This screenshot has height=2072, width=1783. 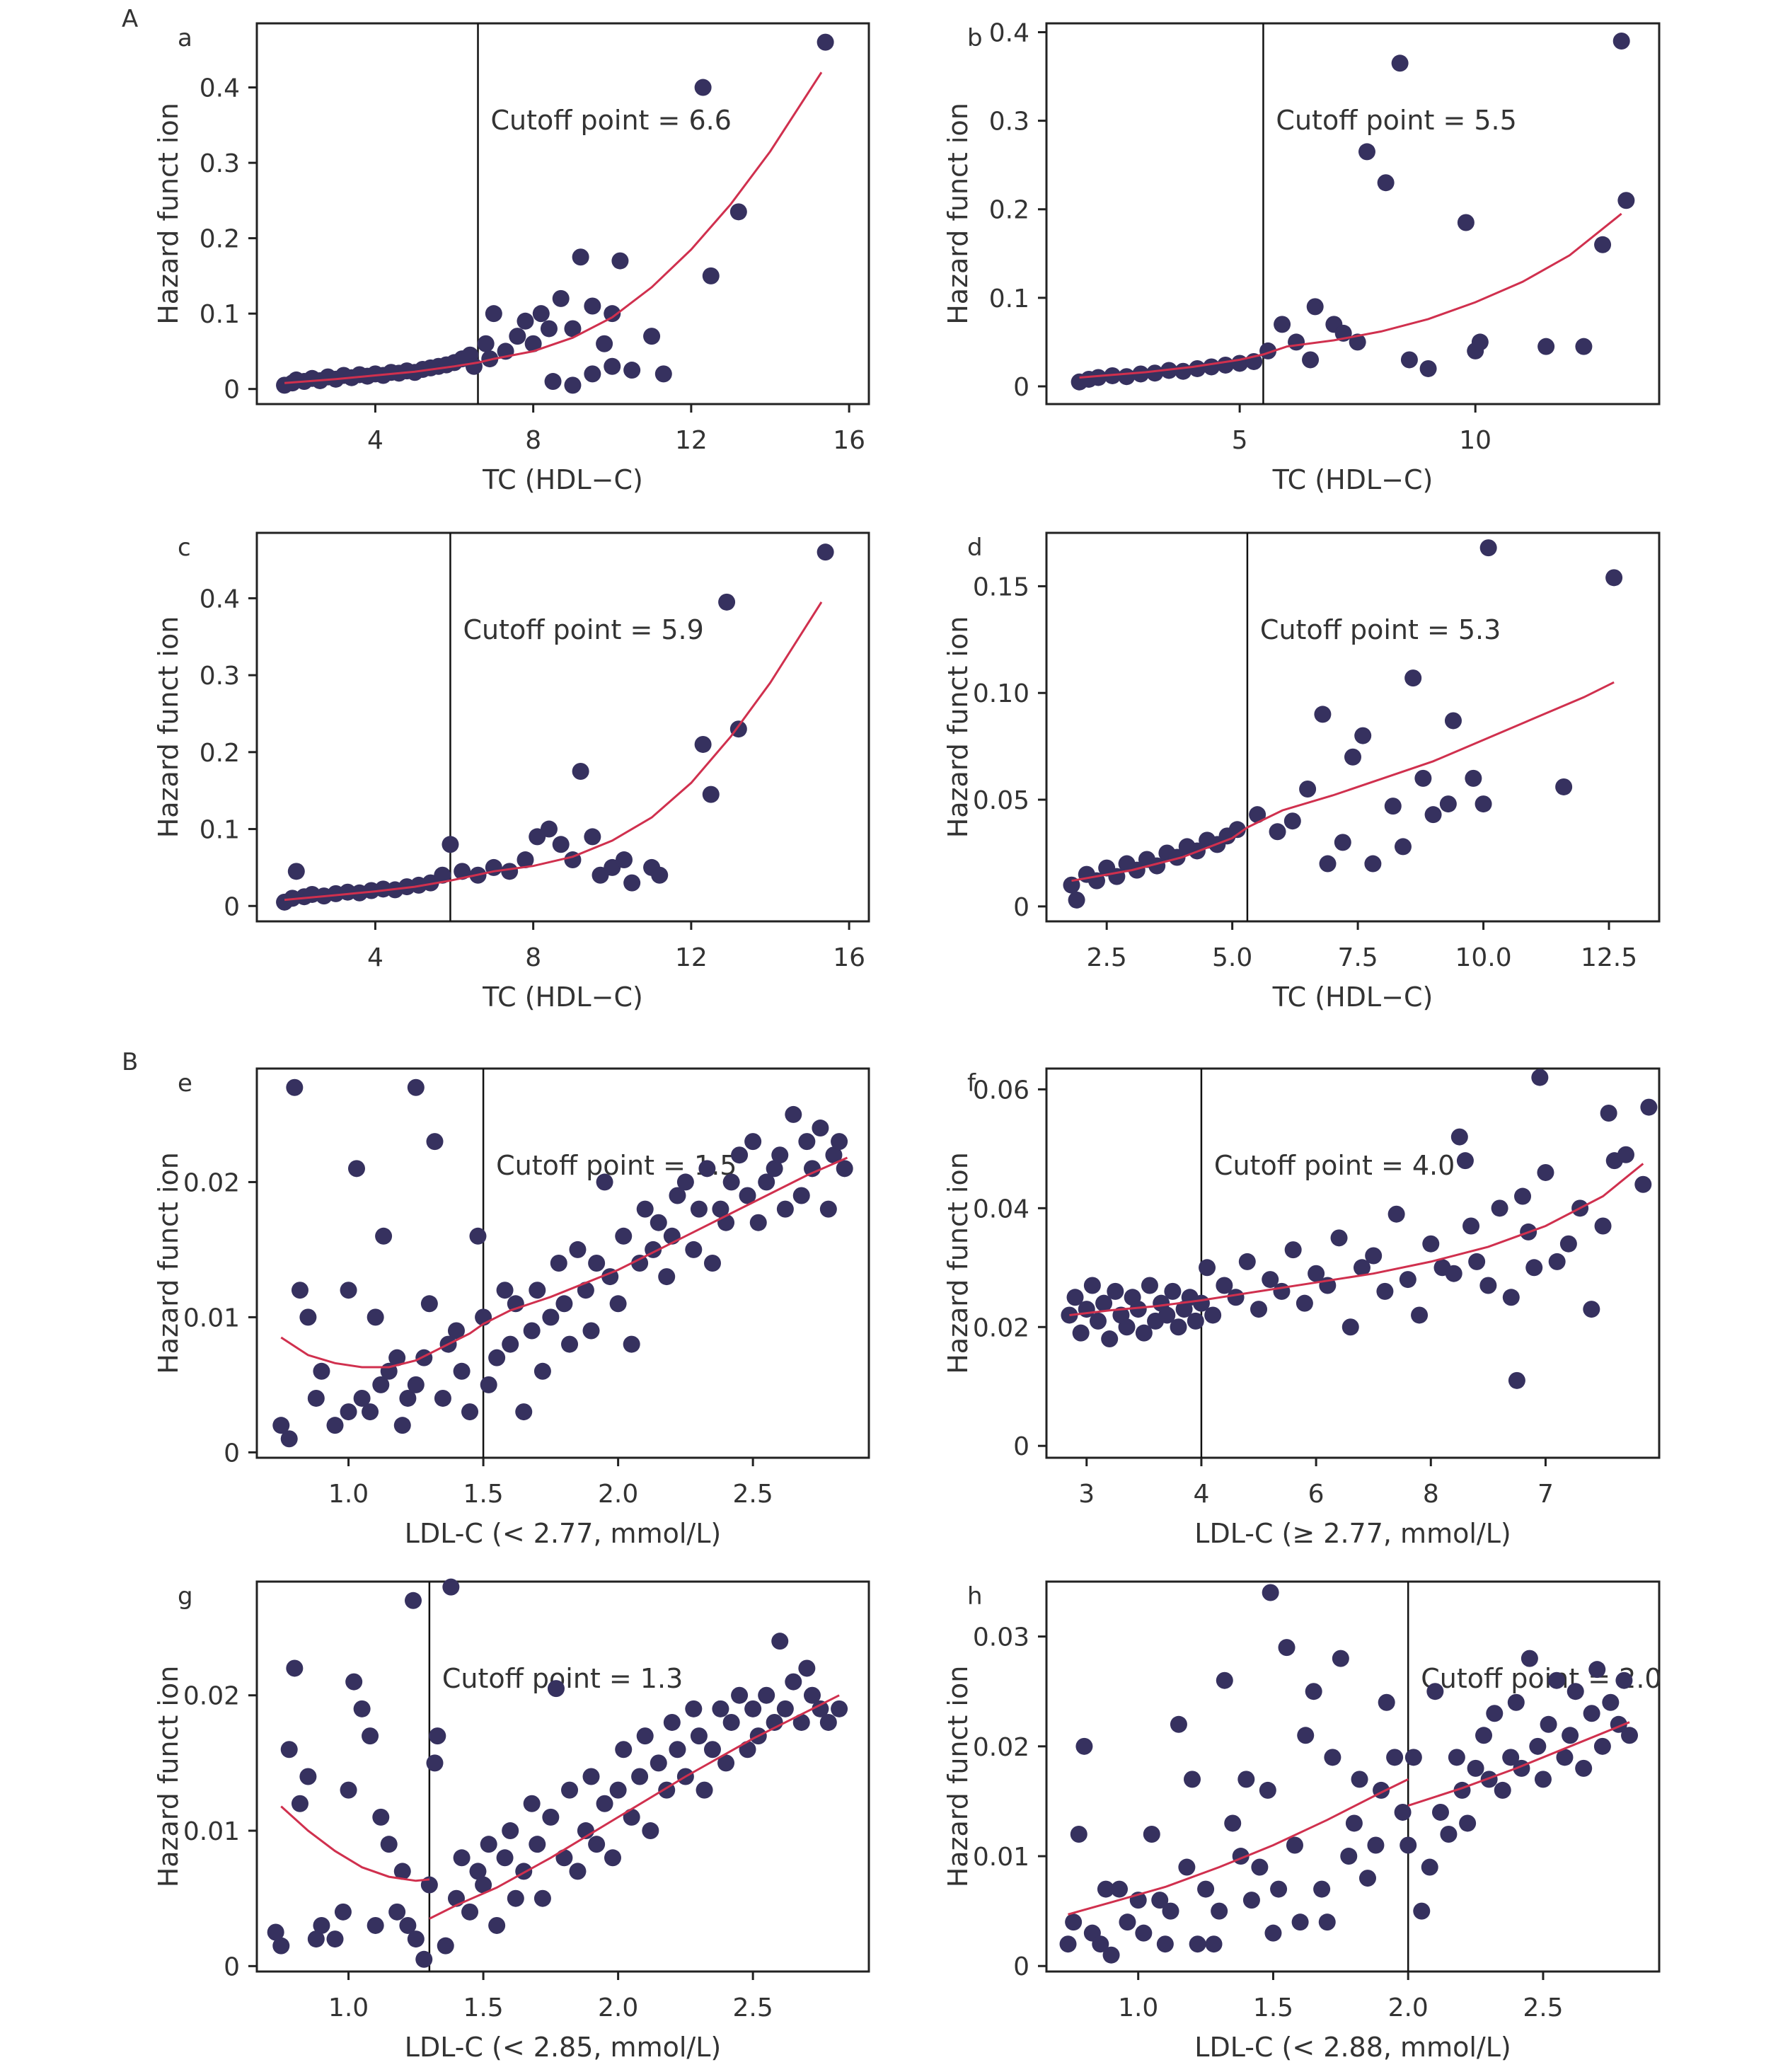 What do you see at coordinates (563, 1533) in the screenshot?
I see `x-axis-label: LDL-C (< 2.77, mmol/L)` at bounding box center [563, 1533].